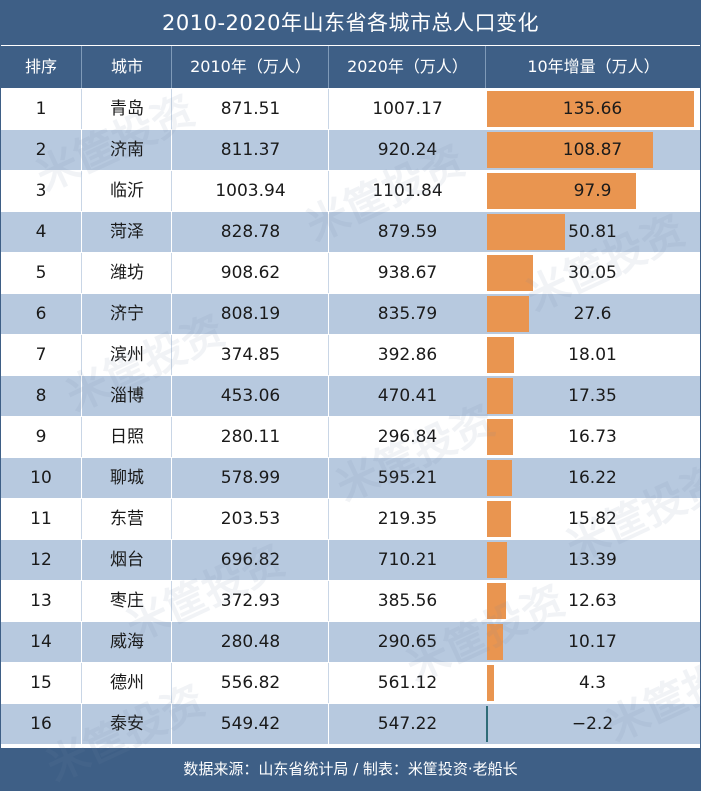 The image size is (701, 794). I want to click on table-row: 1 青岛 871.51 1007.17 135.66, so click(350, 109).